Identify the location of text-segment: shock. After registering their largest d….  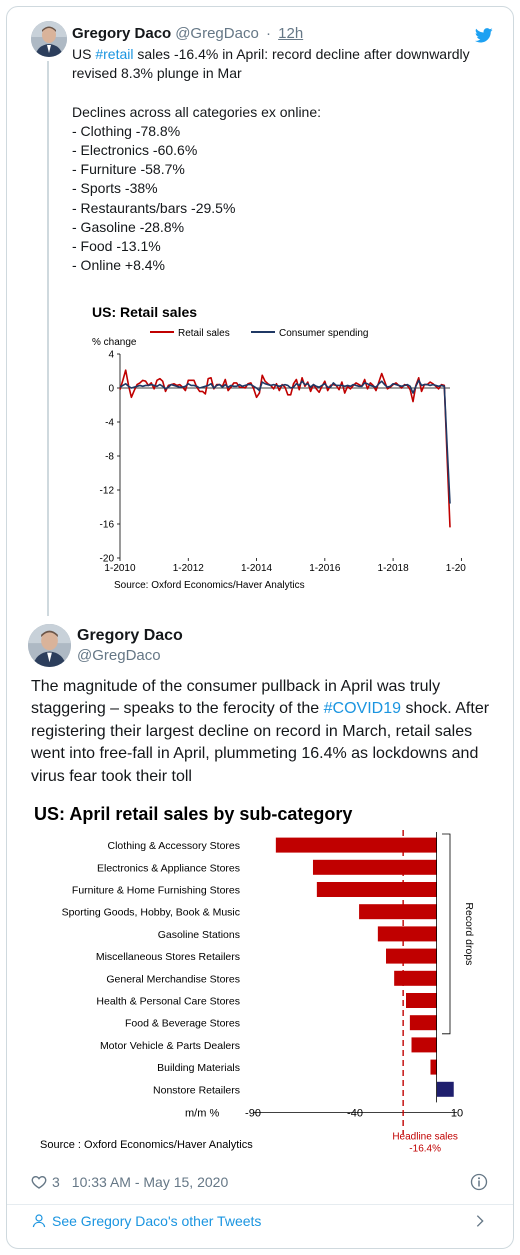
(260, 742).